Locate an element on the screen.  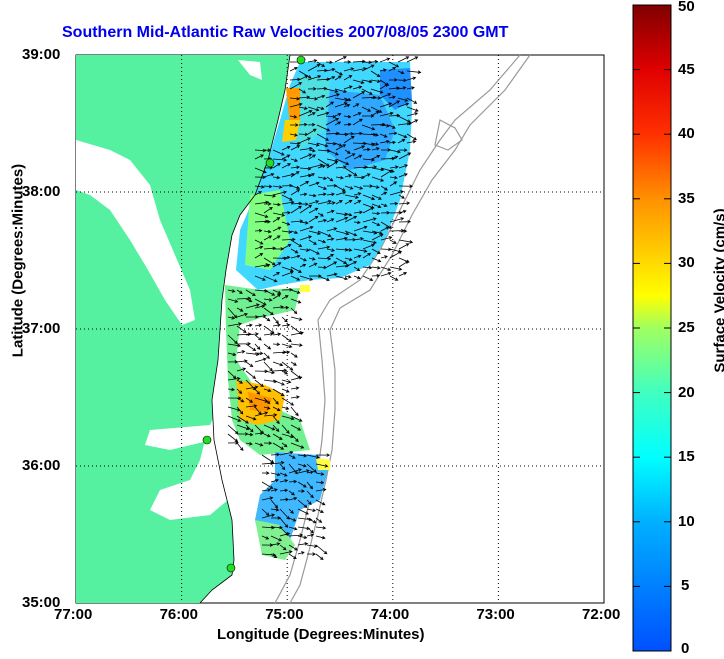
colorbar-tick-label: 0 is located at coordinates (685, 648).